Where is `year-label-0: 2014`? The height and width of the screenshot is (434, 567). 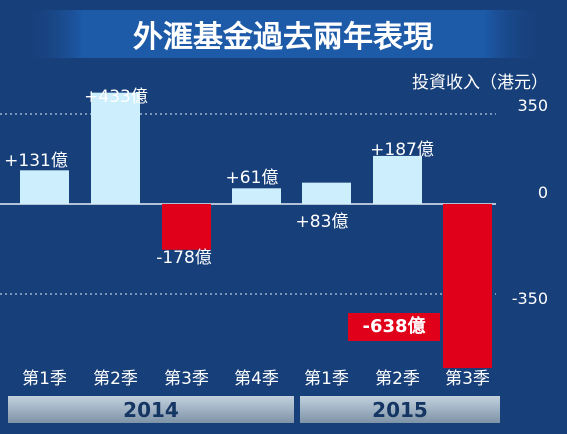
year-label-0: 2014 is located at coordinates (151, 410).